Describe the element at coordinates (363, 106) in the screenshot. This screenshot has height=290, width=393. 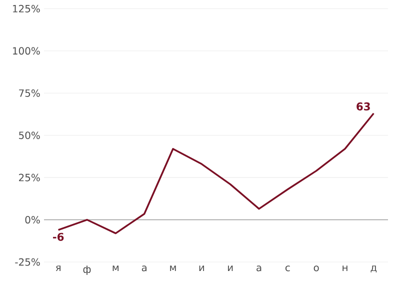
I see `data-label: 63` at that location.